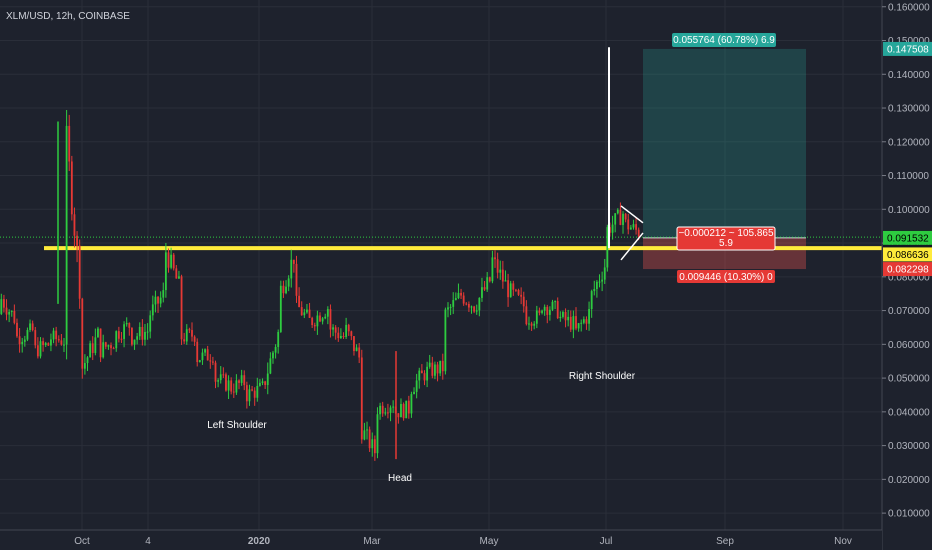 The image size is (932, 550). I want to click on y-tick-label: 0.110000, so click(908, 176).